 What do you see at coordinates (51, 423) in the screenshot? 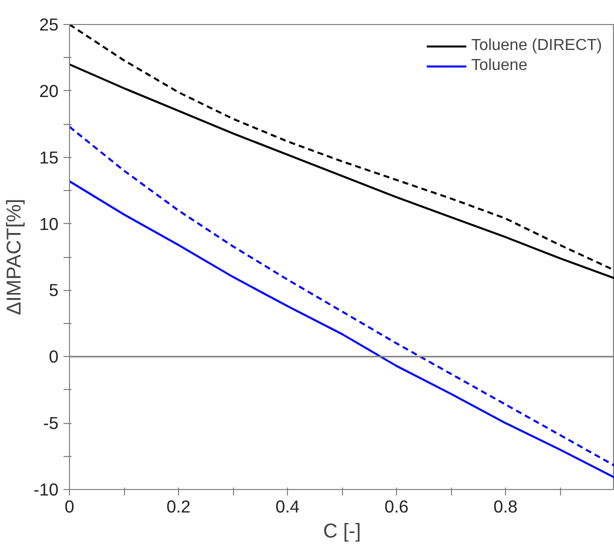
I see `y-tick-label: -5` at bounding box center [51, 423].